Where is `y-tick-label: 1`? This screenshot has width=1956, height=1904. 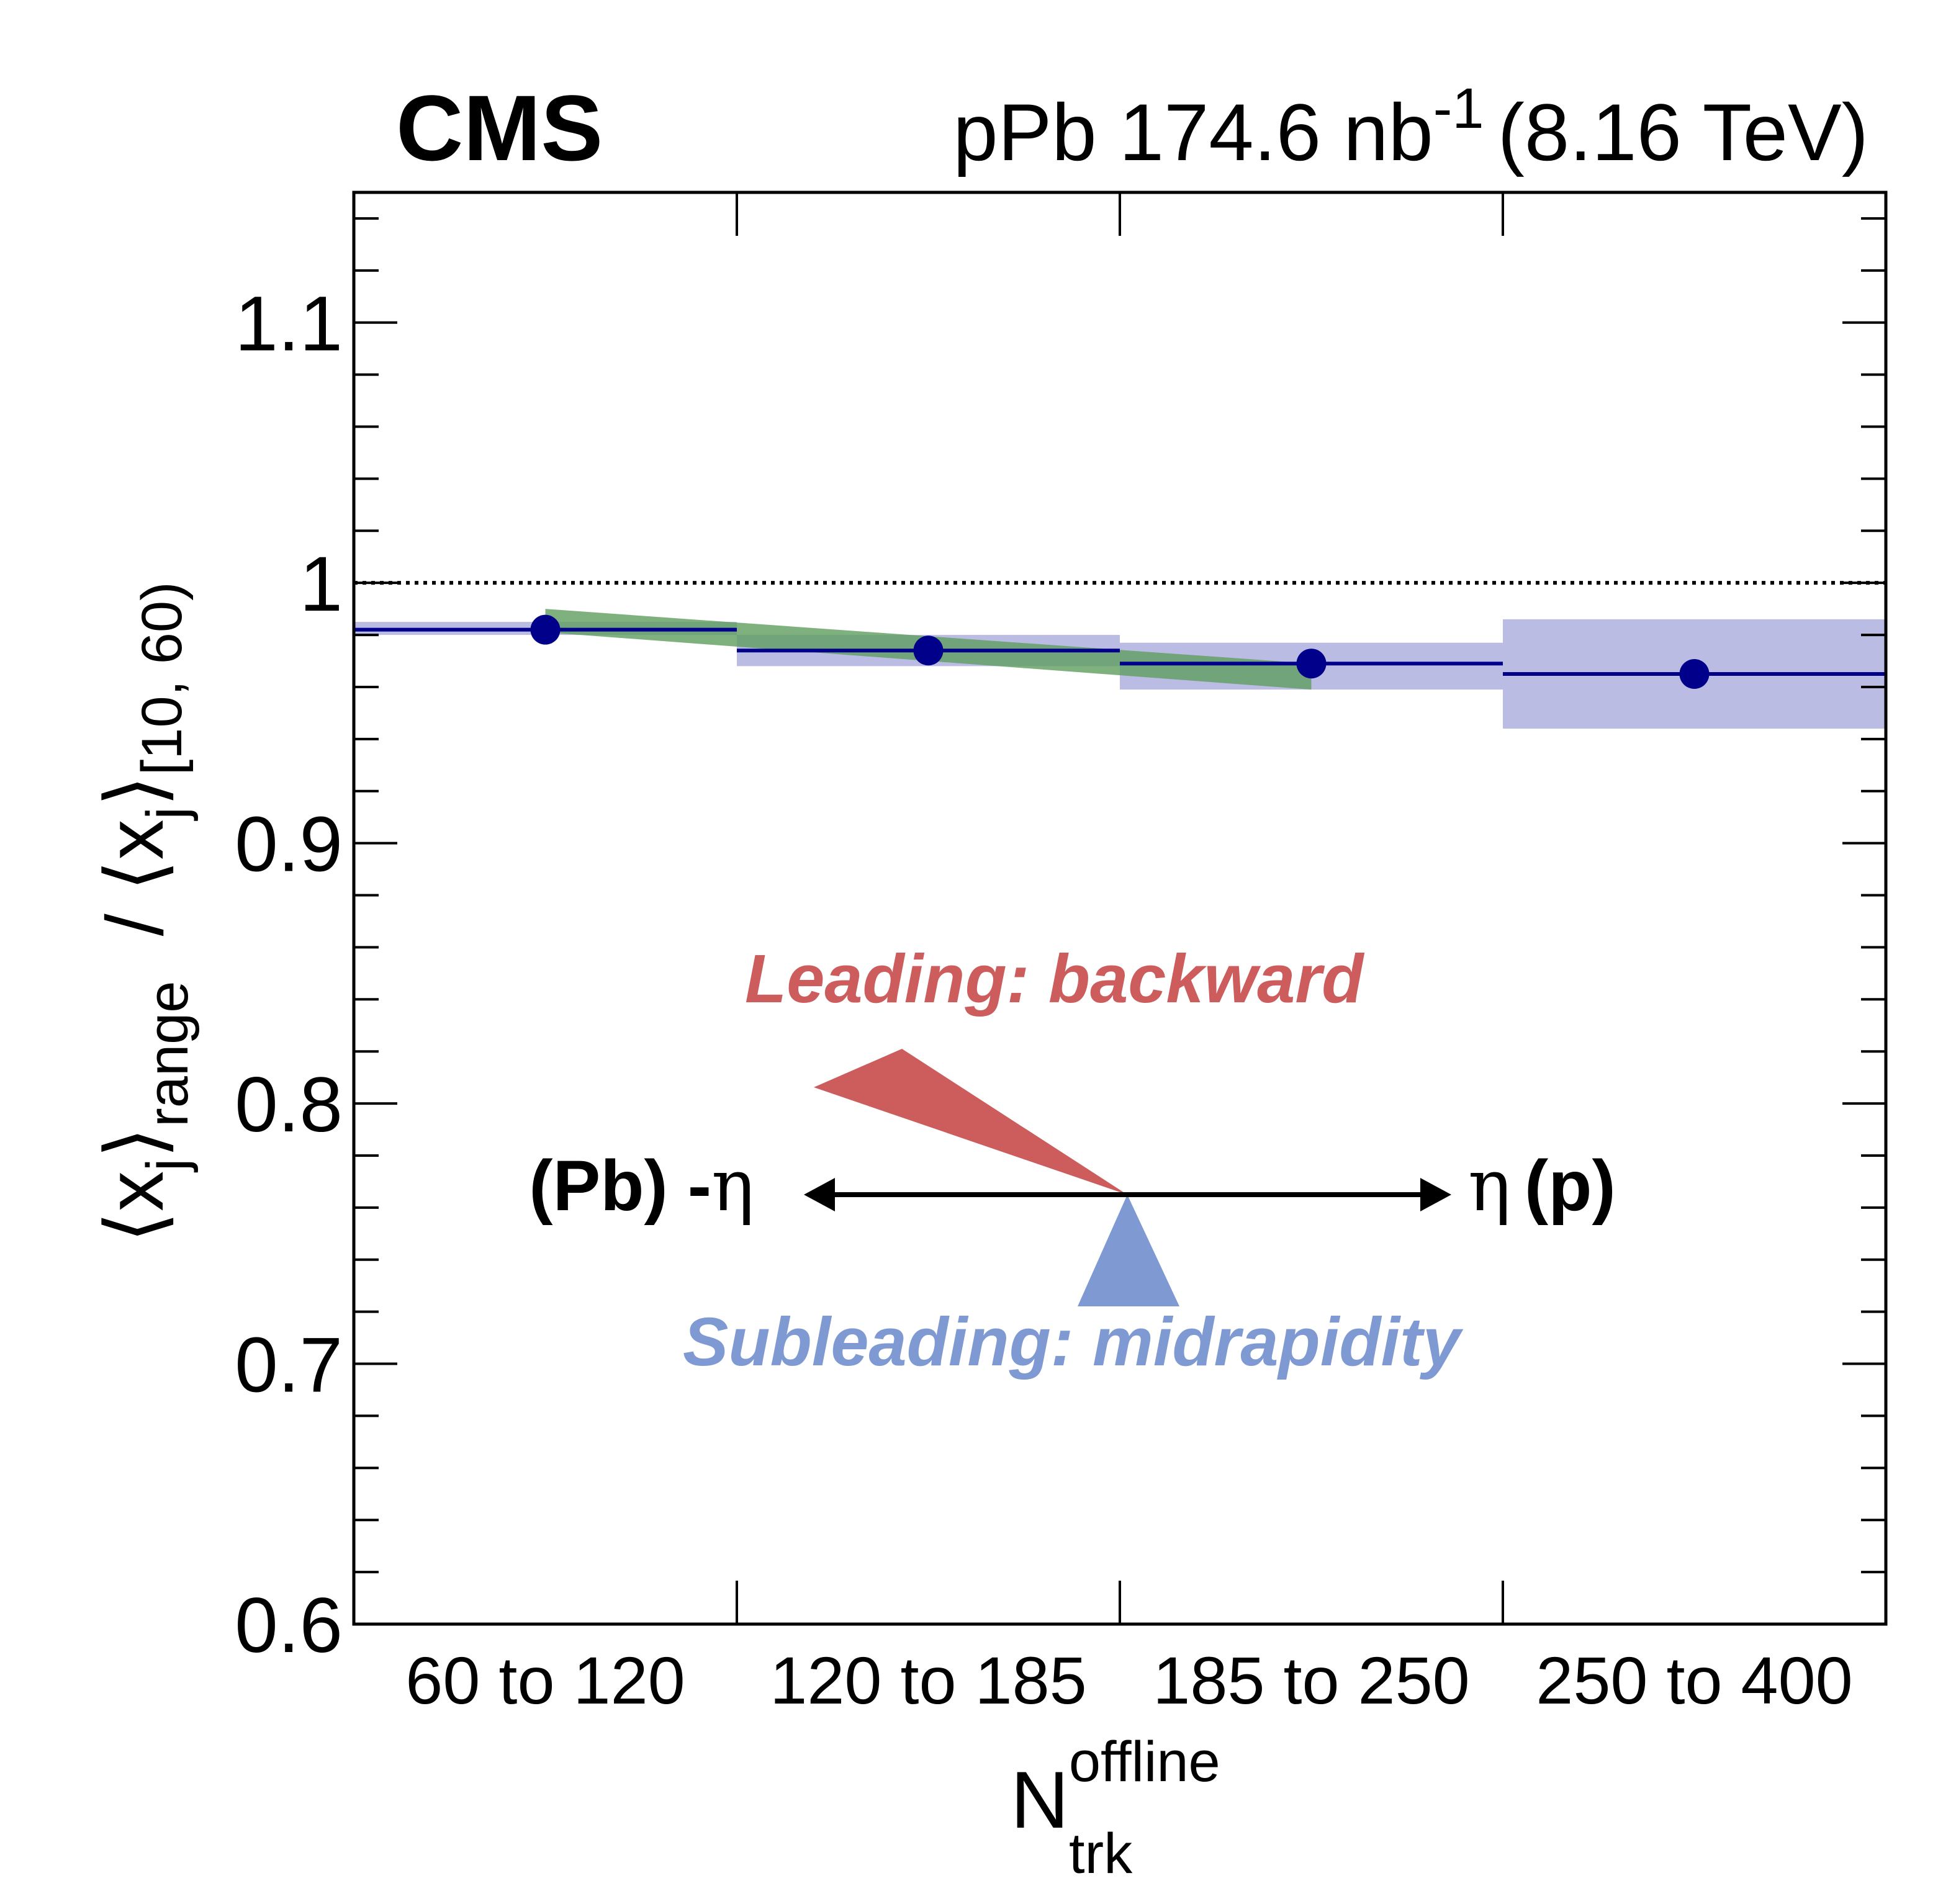
y-tick-label: 1 is located at coordinates (321, 584).